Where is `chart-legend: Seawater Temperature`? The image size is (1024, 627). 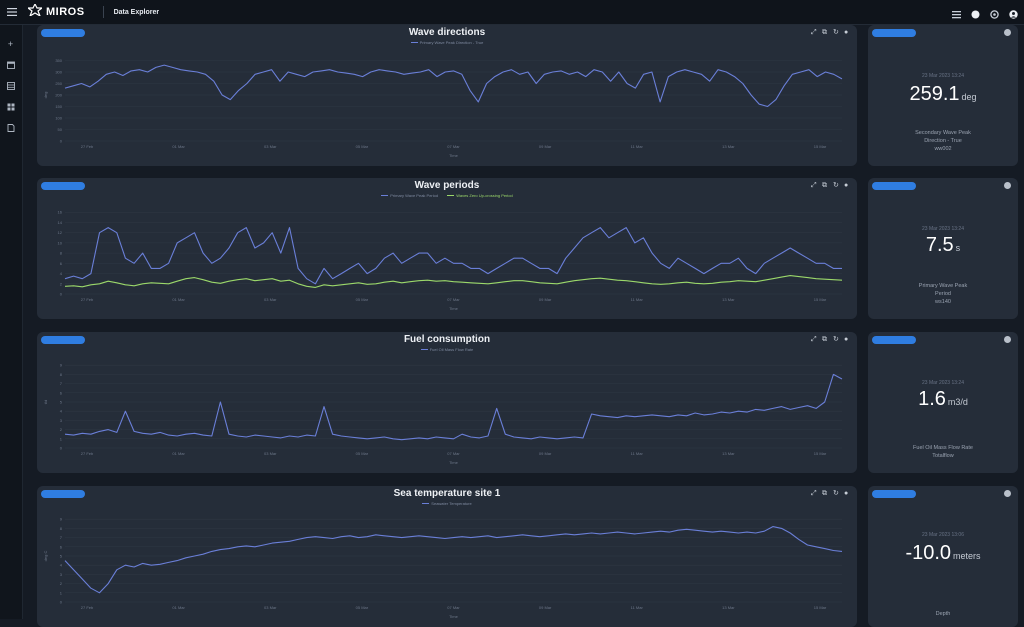
chart-legend: Seawater Temperature is located at coordinates (447, 503).